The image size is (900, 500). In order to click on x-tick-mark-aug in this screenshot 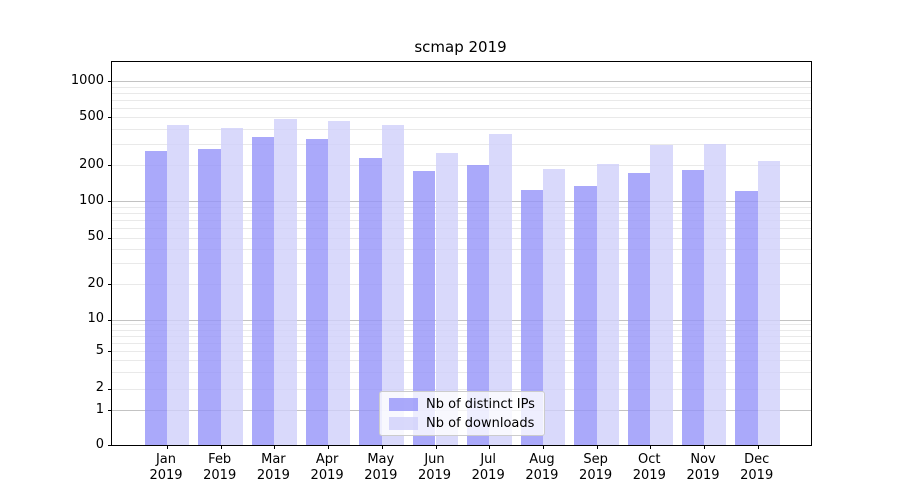, I will do `click(543, 447)`.